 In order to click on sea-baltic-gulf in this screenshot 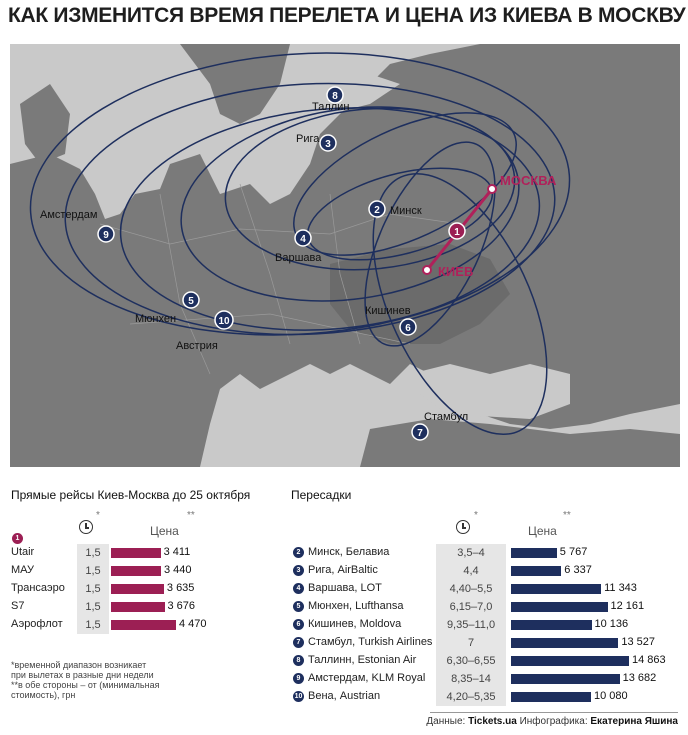, I will do `click(355, 94)`.